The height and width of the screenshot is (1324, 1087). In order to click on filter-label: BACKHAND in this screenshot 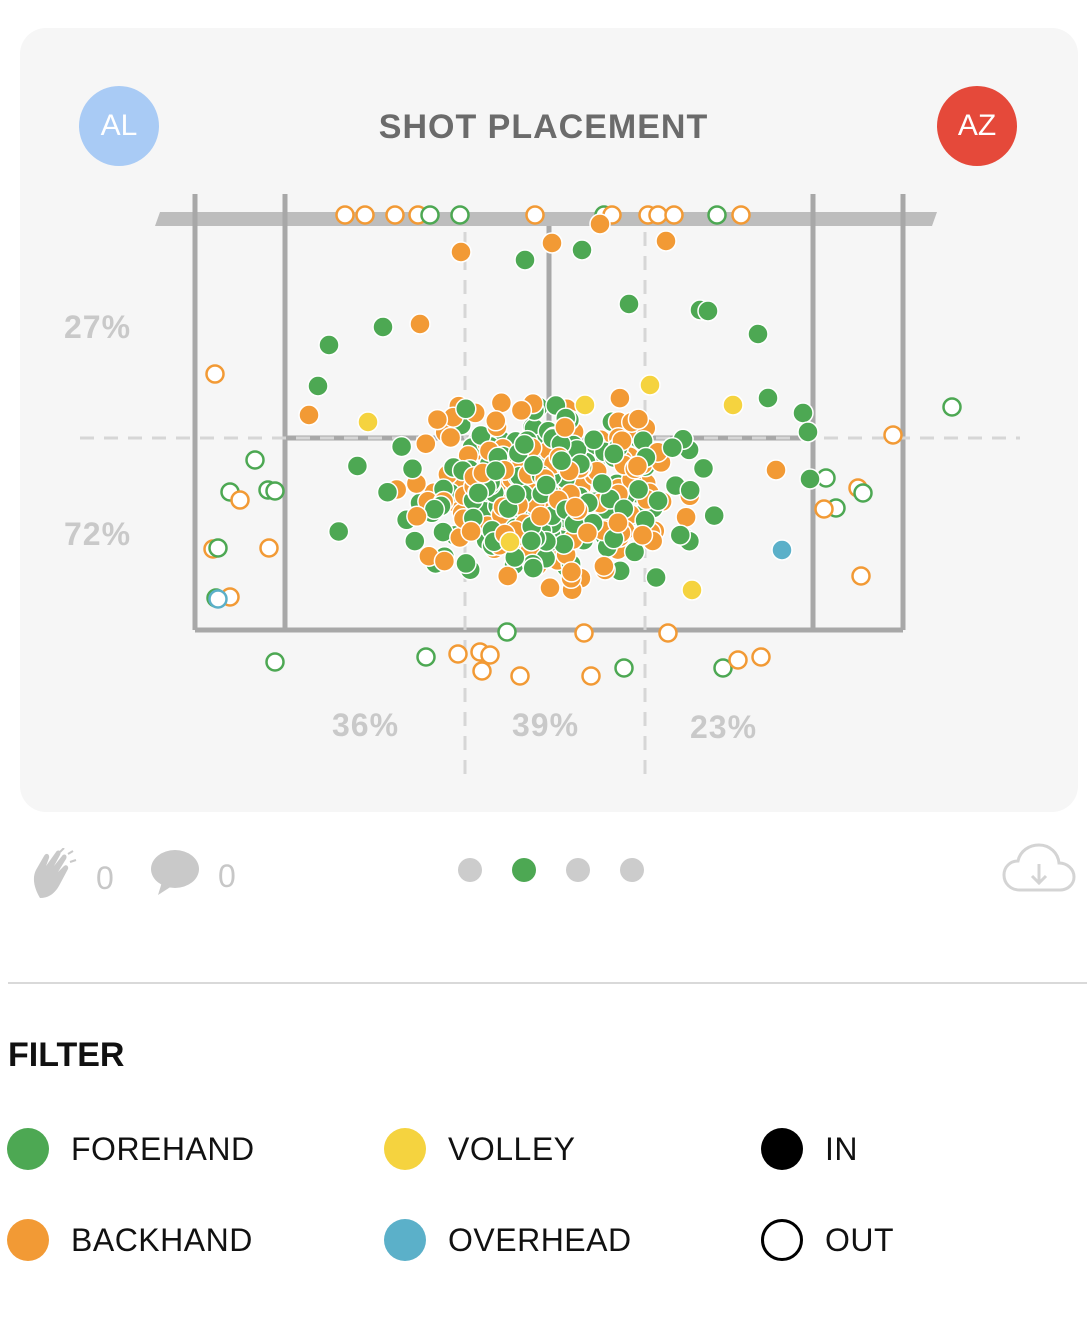, I will do `click(162, 1239)`.